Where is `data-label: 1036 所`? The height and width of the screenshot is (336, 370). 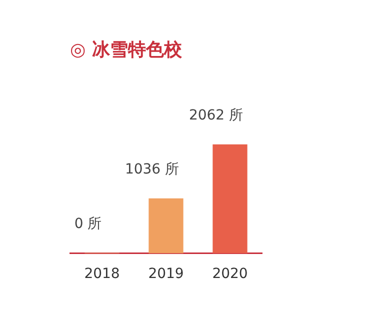 data-label: 1036 所 is located at coordinates (152, 169).